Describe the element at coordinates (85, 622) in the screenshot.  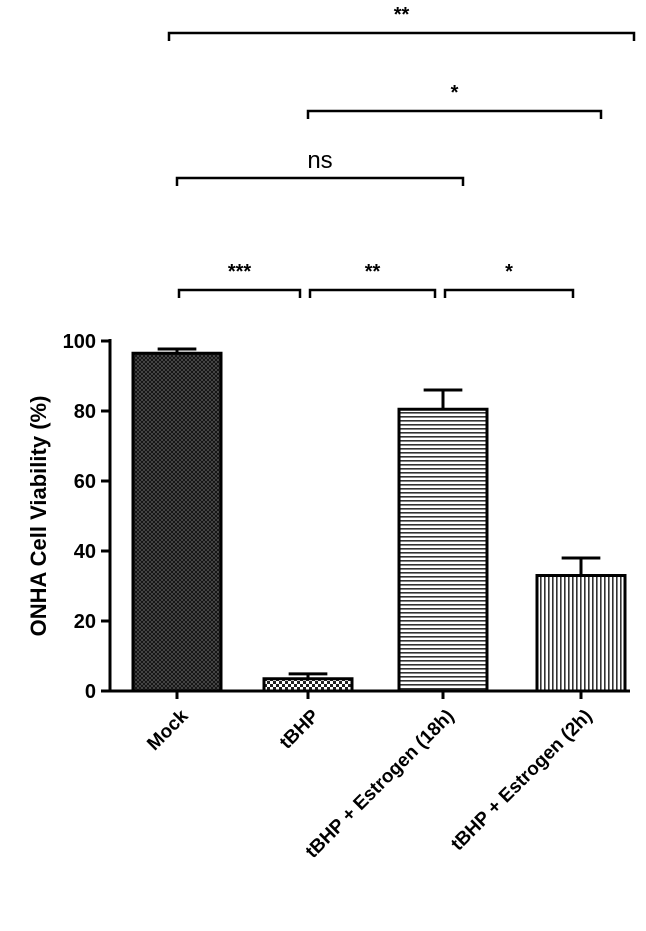
I see `y-tick-label: 20` at that location.